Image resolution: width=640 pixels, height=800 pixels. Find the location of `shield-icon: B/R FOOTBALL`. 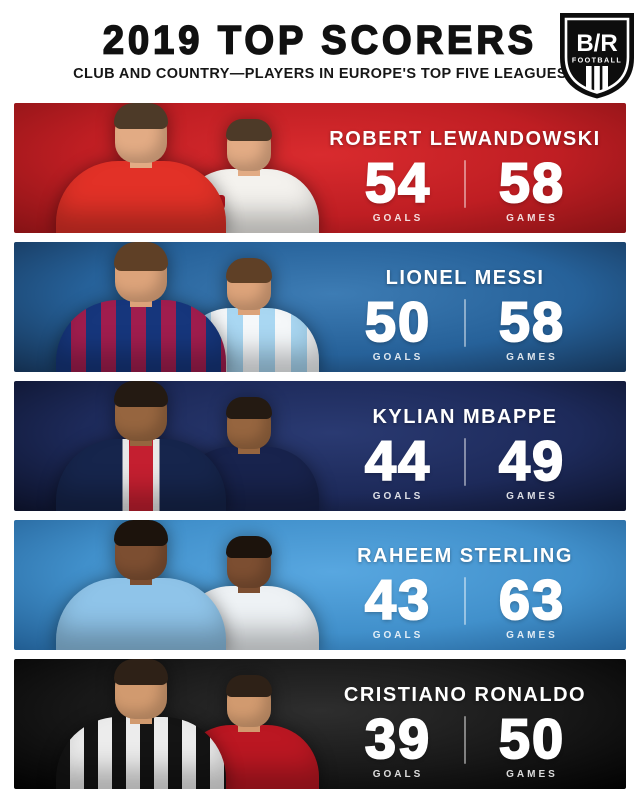

shield-icon: B/R FOOTBALL is located at coordinates (597, 56).